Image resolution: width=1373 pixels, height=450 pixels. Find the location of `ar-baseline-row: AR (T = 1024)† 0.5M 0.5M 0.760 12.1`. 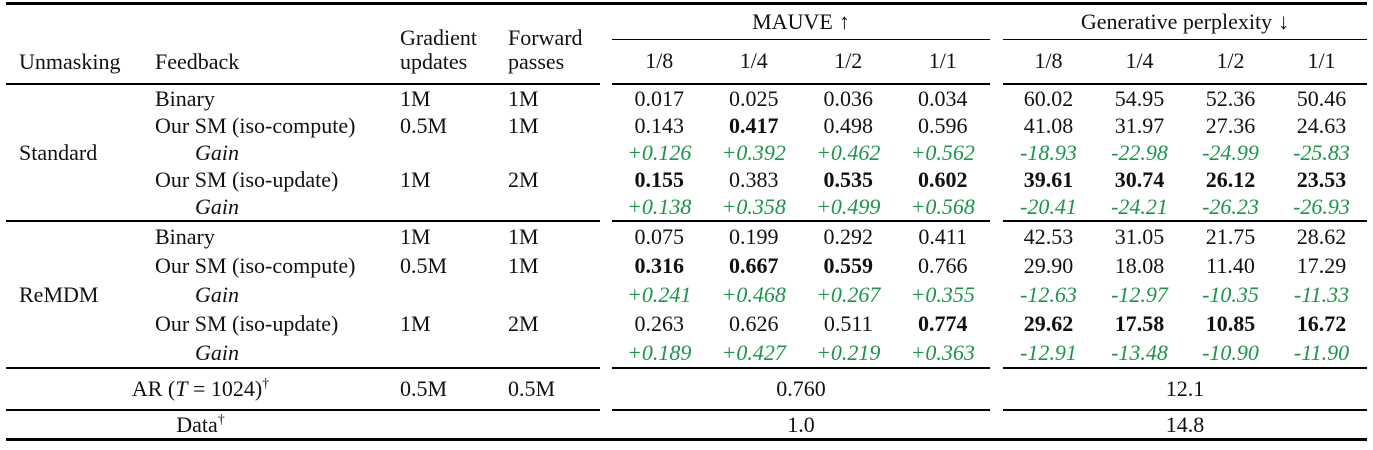

ar-baseline-row: AR (T = 1024)† 0.5M 0.5M 0.760 12.1 is located at coordinates (686, 389).